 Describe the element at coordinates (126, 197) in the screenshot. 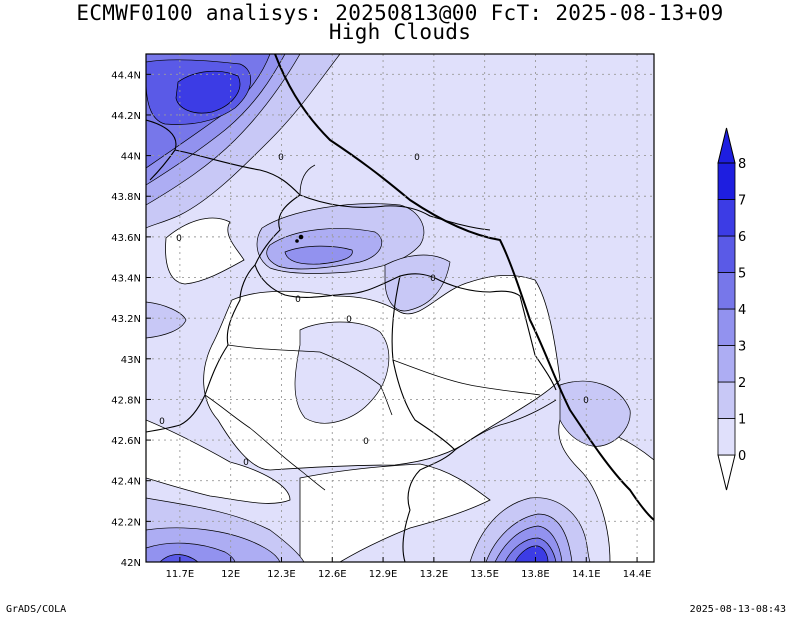

I see `lat-tick-label: 43.8N` at that location.